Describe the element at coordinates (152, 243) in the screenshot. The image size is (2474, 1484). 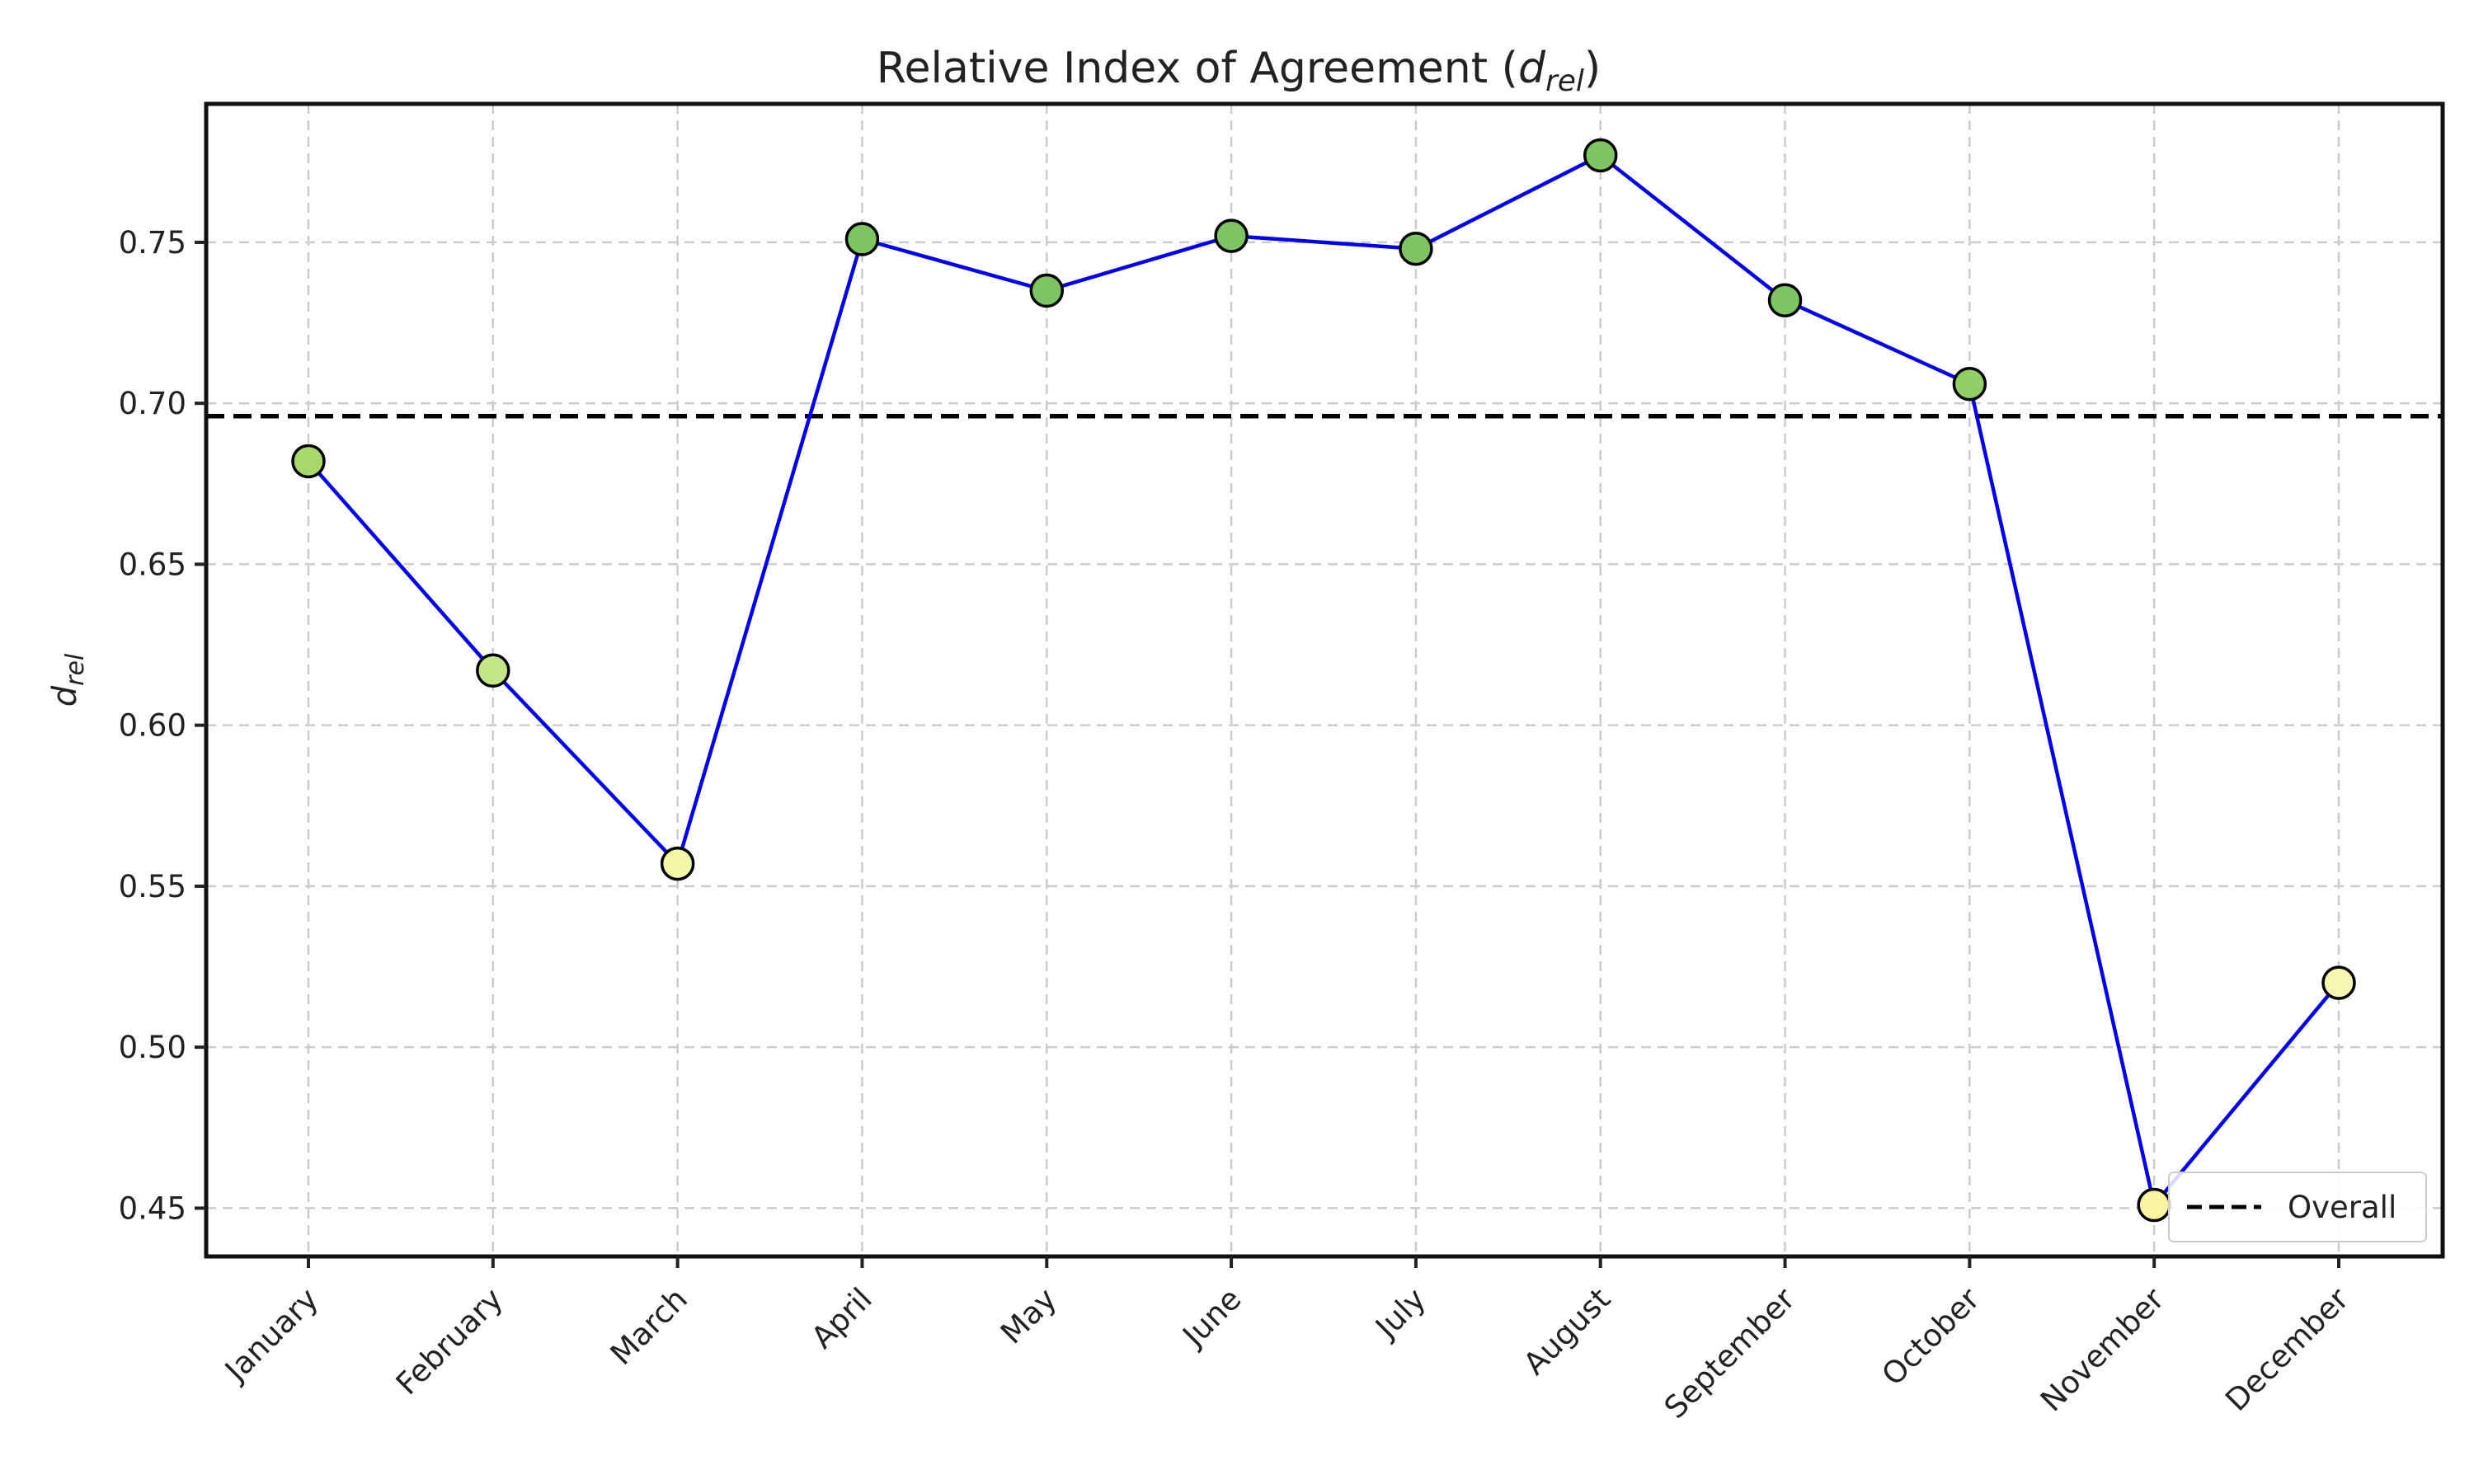
I see `y-tick-label: 0.75` at that location.